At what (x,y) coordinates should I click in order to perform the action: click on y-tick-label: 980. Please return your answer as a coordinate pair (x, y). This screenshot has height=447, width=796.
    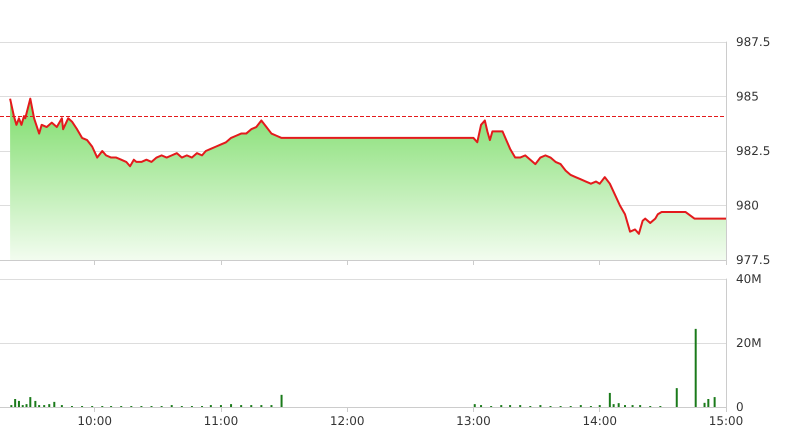
    Looking at the image, I should click on (747, 205).